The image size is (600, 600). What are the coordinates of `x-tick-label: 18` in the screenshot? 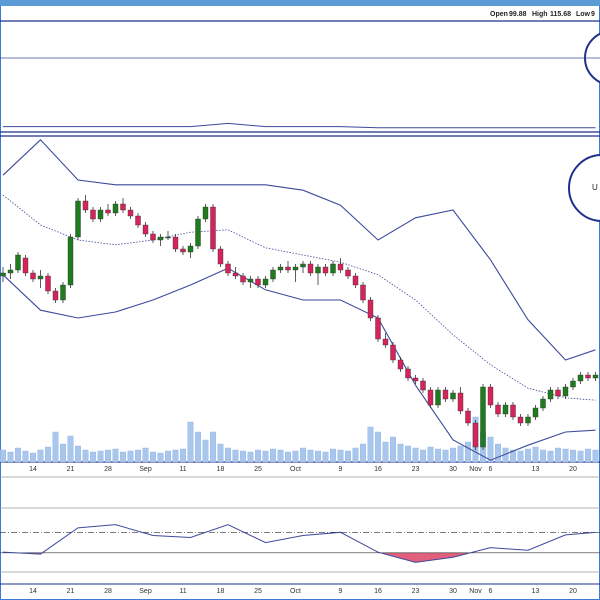 It's located at (221, 591).